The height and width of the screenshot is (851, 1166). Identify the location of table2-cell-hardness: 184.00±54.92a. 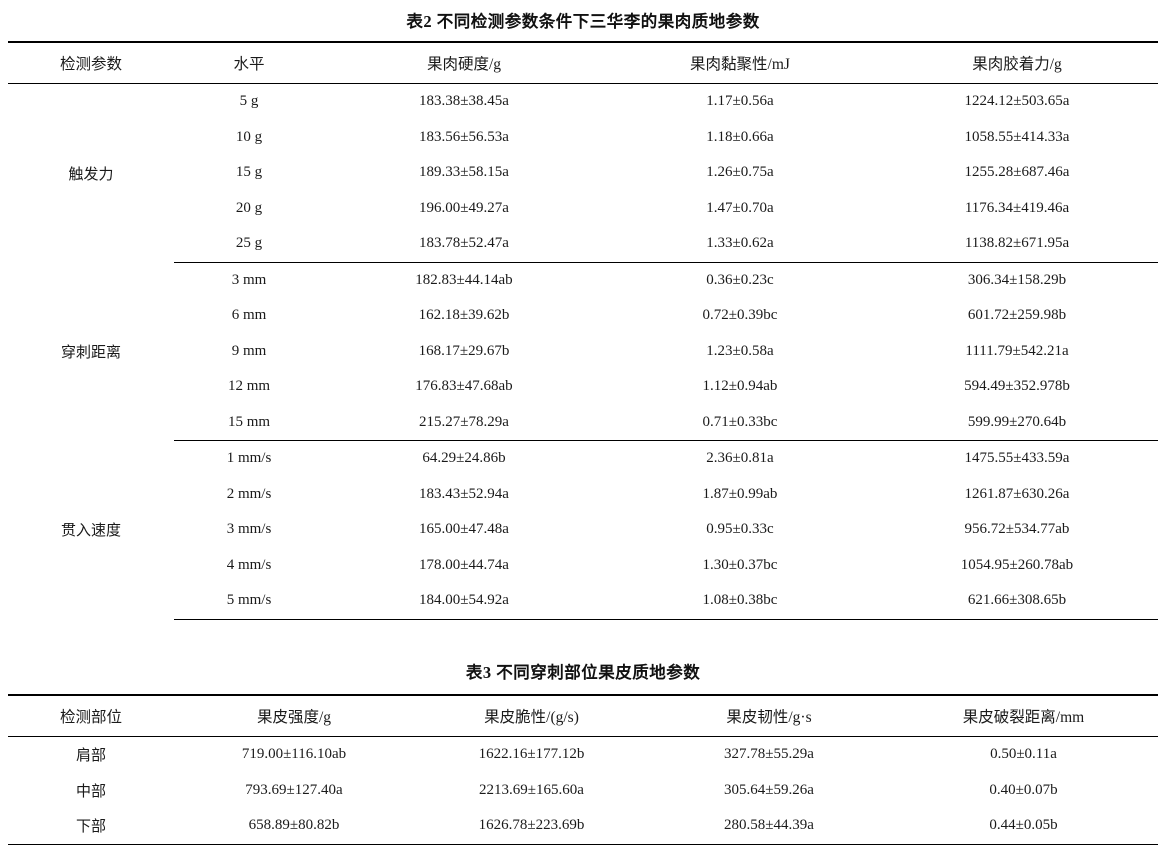
(464, 601).